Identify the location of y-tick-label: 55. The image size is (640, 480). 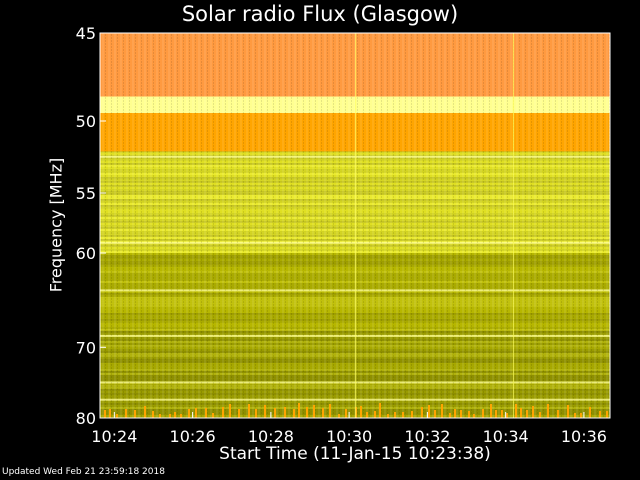
(86, 193).